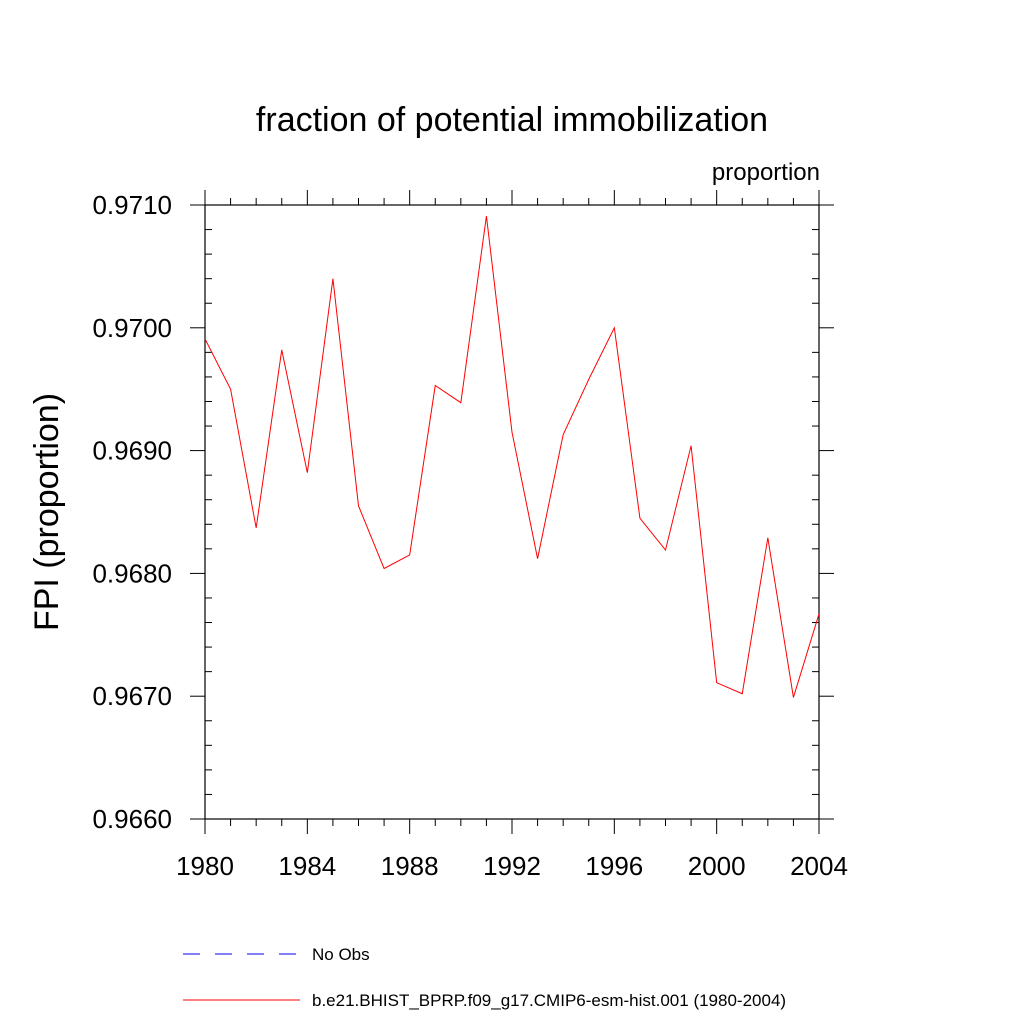 The width and height of the screenshot is (1024, 1024). What do you see at coordinates (132, 451) in the screenshot?
I see `y-tick-label: 0.9690` at bounding box center [132, 451].